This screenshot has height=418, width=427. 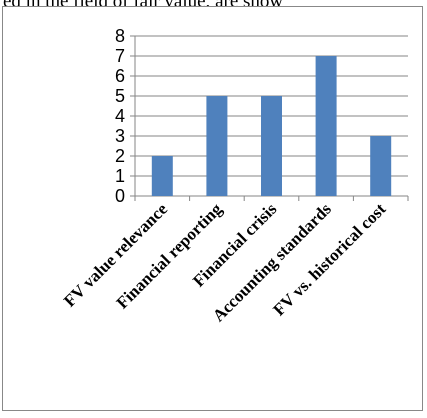 What do you see at coordinates (120, 76) in the screenshot?
I see `y-tick-label: 6` at bounding box center [120, 76].